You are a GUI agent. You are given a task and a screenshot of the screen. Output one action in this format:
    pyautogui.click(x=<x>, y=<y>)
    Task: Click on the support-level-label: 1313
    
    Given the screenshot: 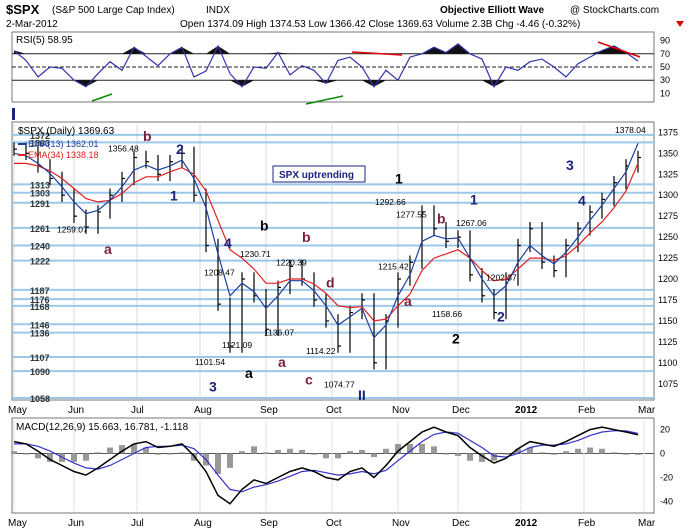 What is the action you would take?
    pyautogui.click(x=40, y=185)
    